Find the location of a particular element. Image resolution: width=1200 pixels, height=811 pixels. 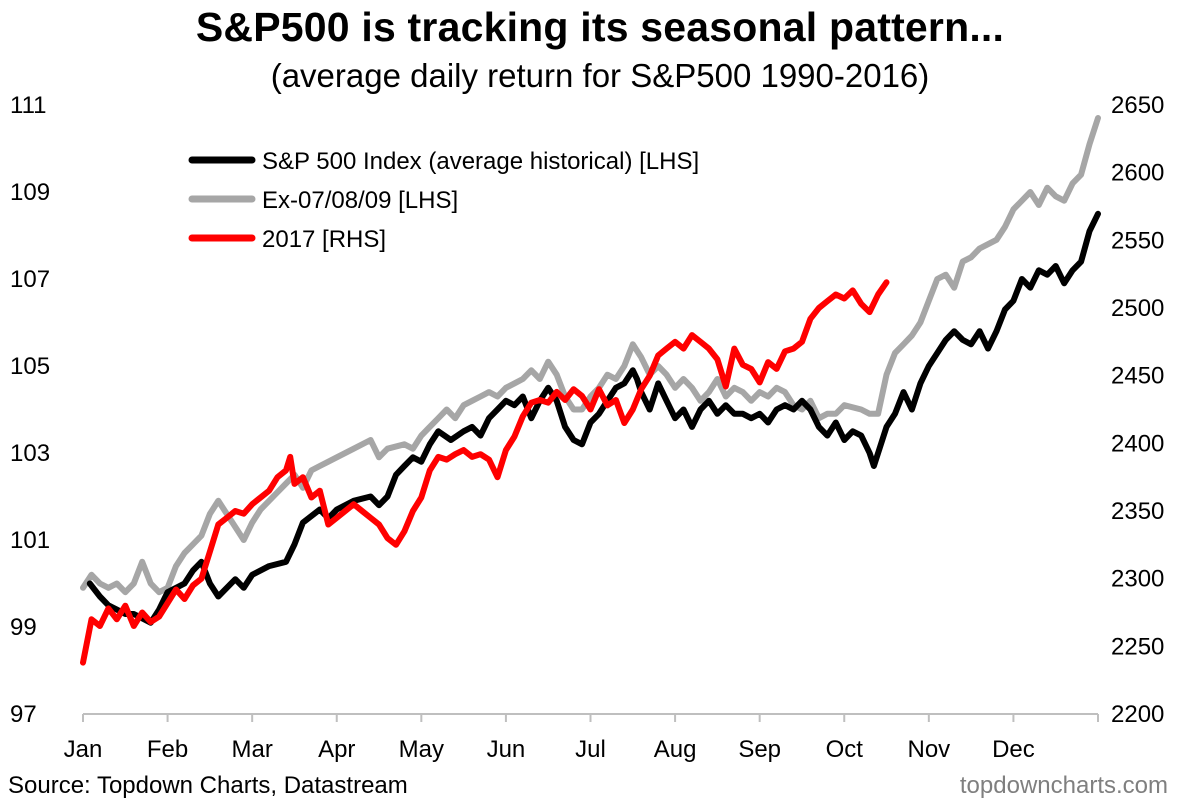

y-right-tick-label: 2500 is located at coordinates (1137, 308).